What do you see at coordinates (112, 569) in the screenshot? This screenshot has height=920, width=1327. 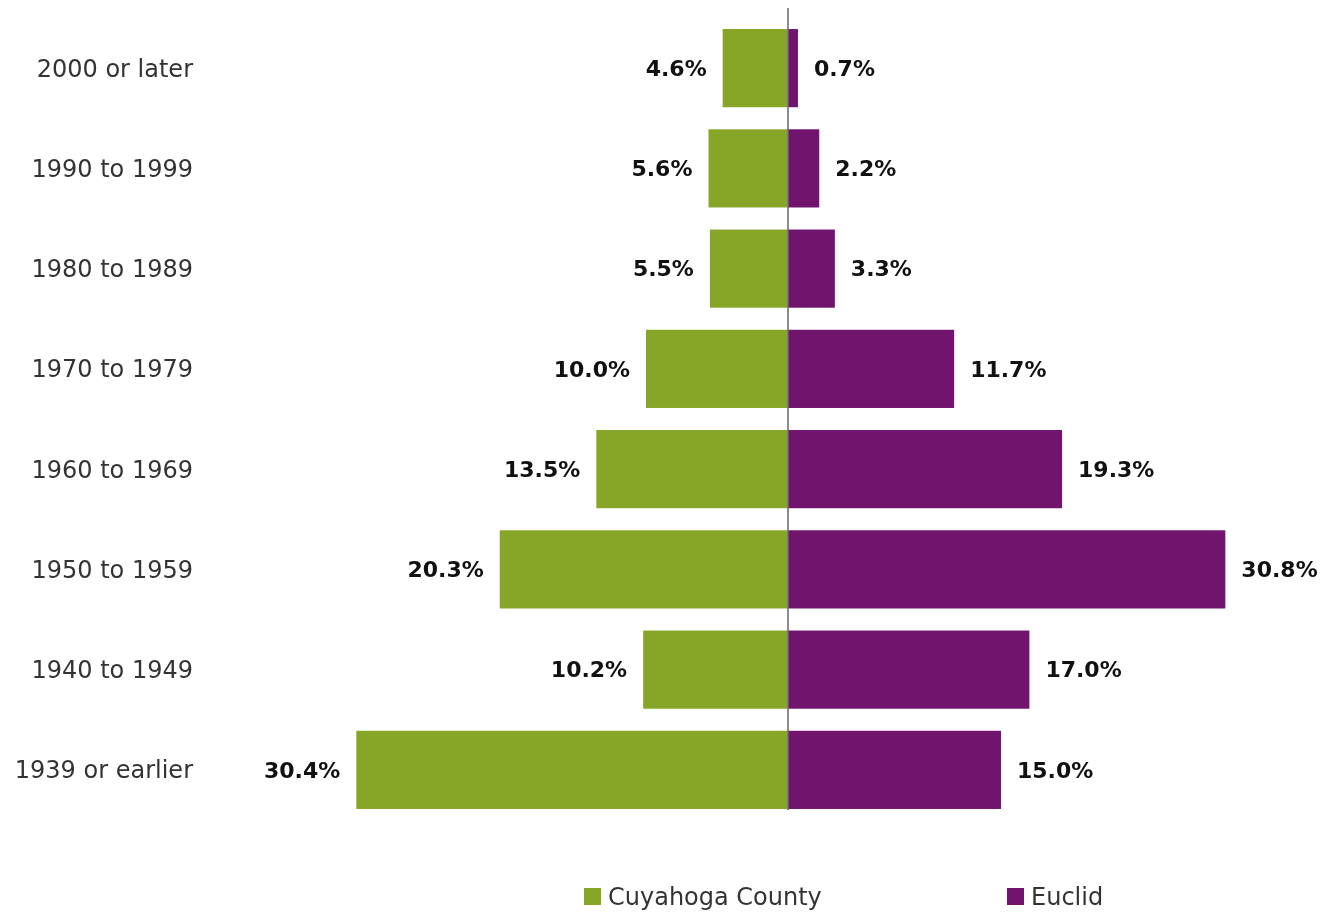 I see `y-tick-label: 1950 to 1959` at bounding box center [112, 569].